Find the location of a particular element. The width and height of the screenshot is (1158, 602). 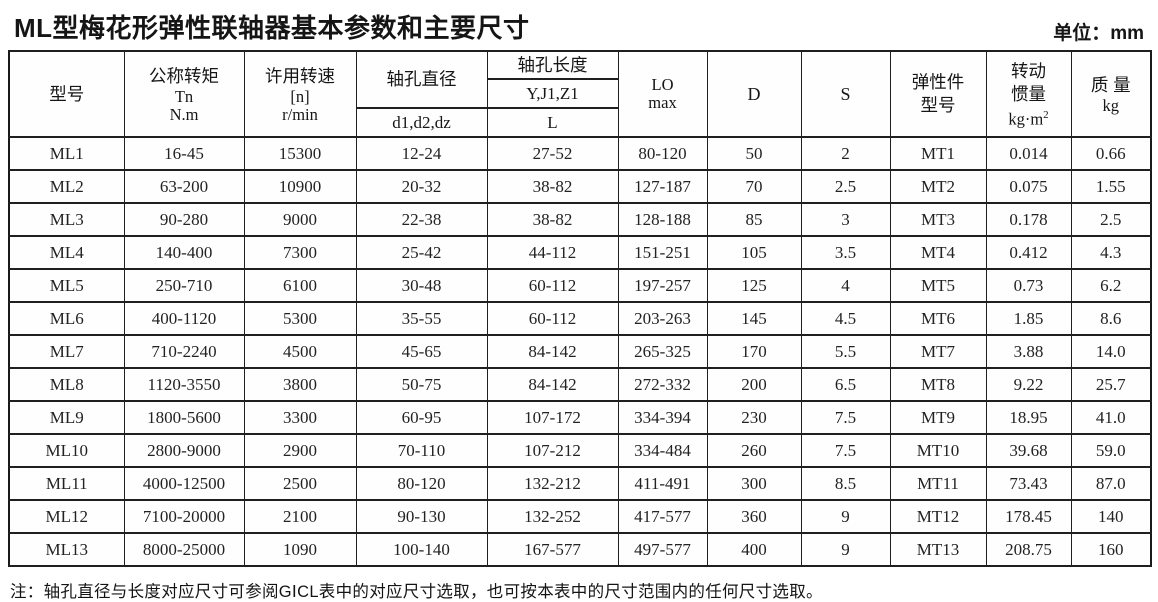

table-cell: 0.014 is located at coordinates (1028, 153).